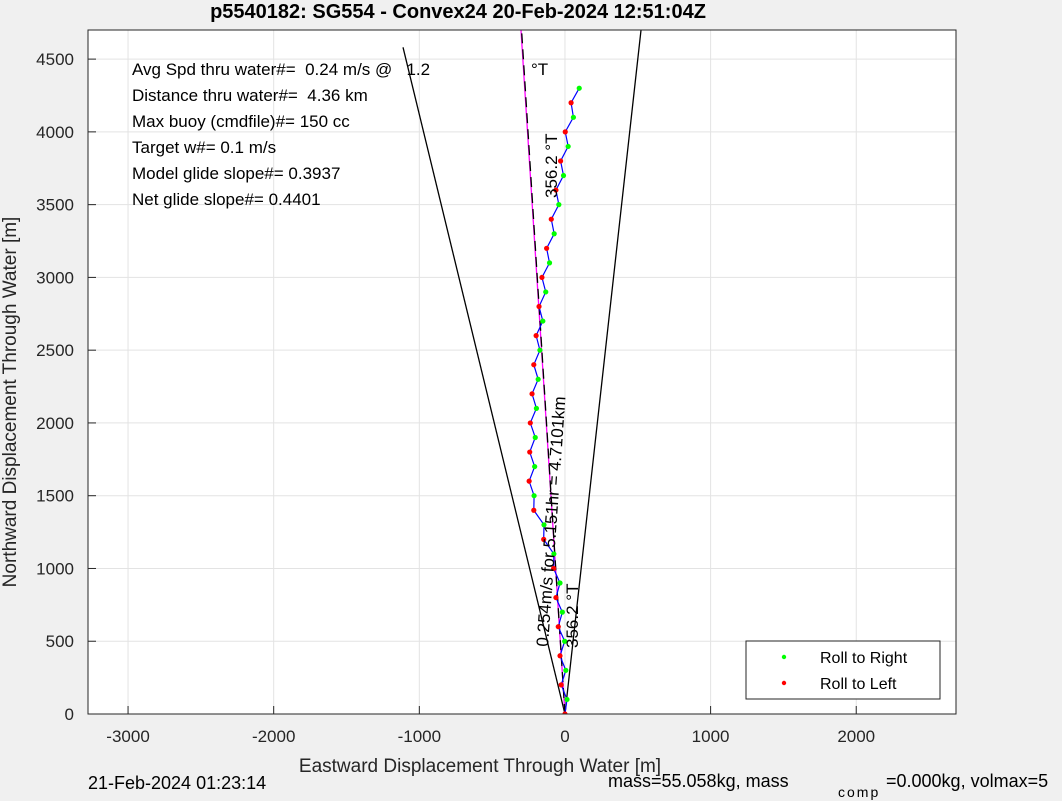 Image resolution: width=1062 pixels, height=801 pixels. What do you see at coordinates (204, 147) in the screenshot?
I see `annotation: Target w#= 0.1 m/s` at bounding box center [204, 147].